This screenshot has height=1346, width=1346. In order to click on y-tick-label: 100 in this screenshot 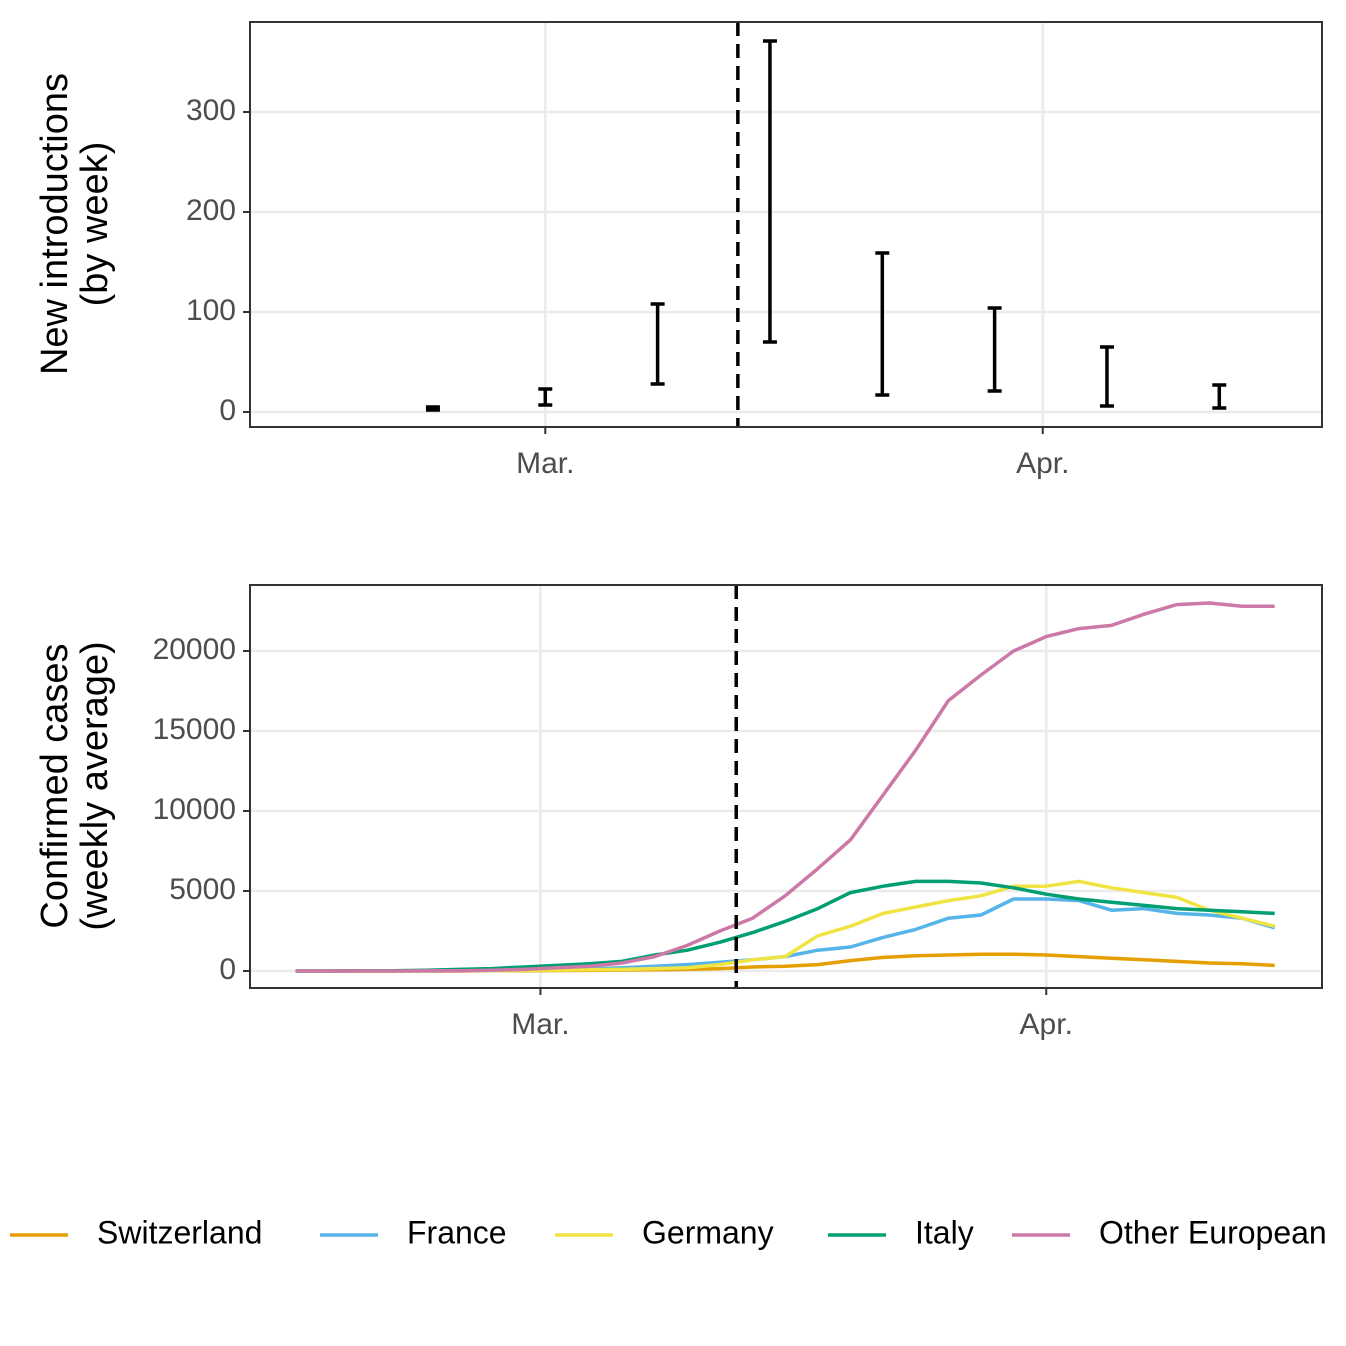, I will do `click(211, 310)`.